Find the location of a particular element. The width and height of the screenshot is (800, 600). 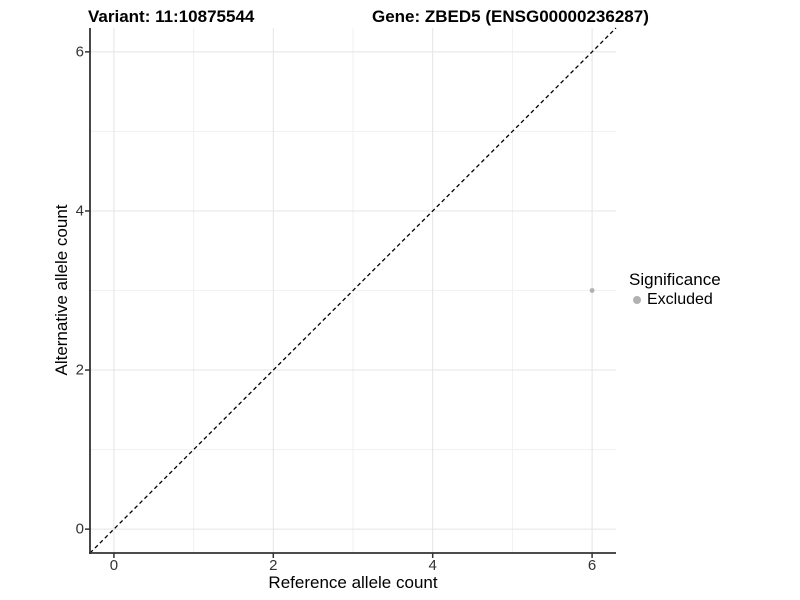

legend-point-icon is located at coordinates (637, 300).